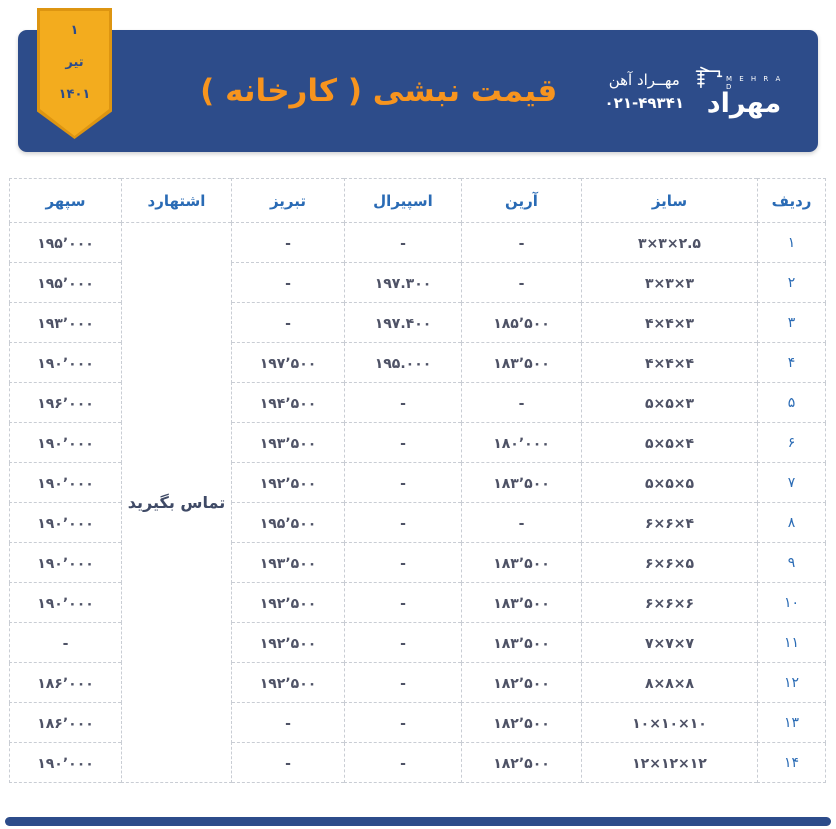  I want to click on row-number-value: ۱۳, so click(791, 722).